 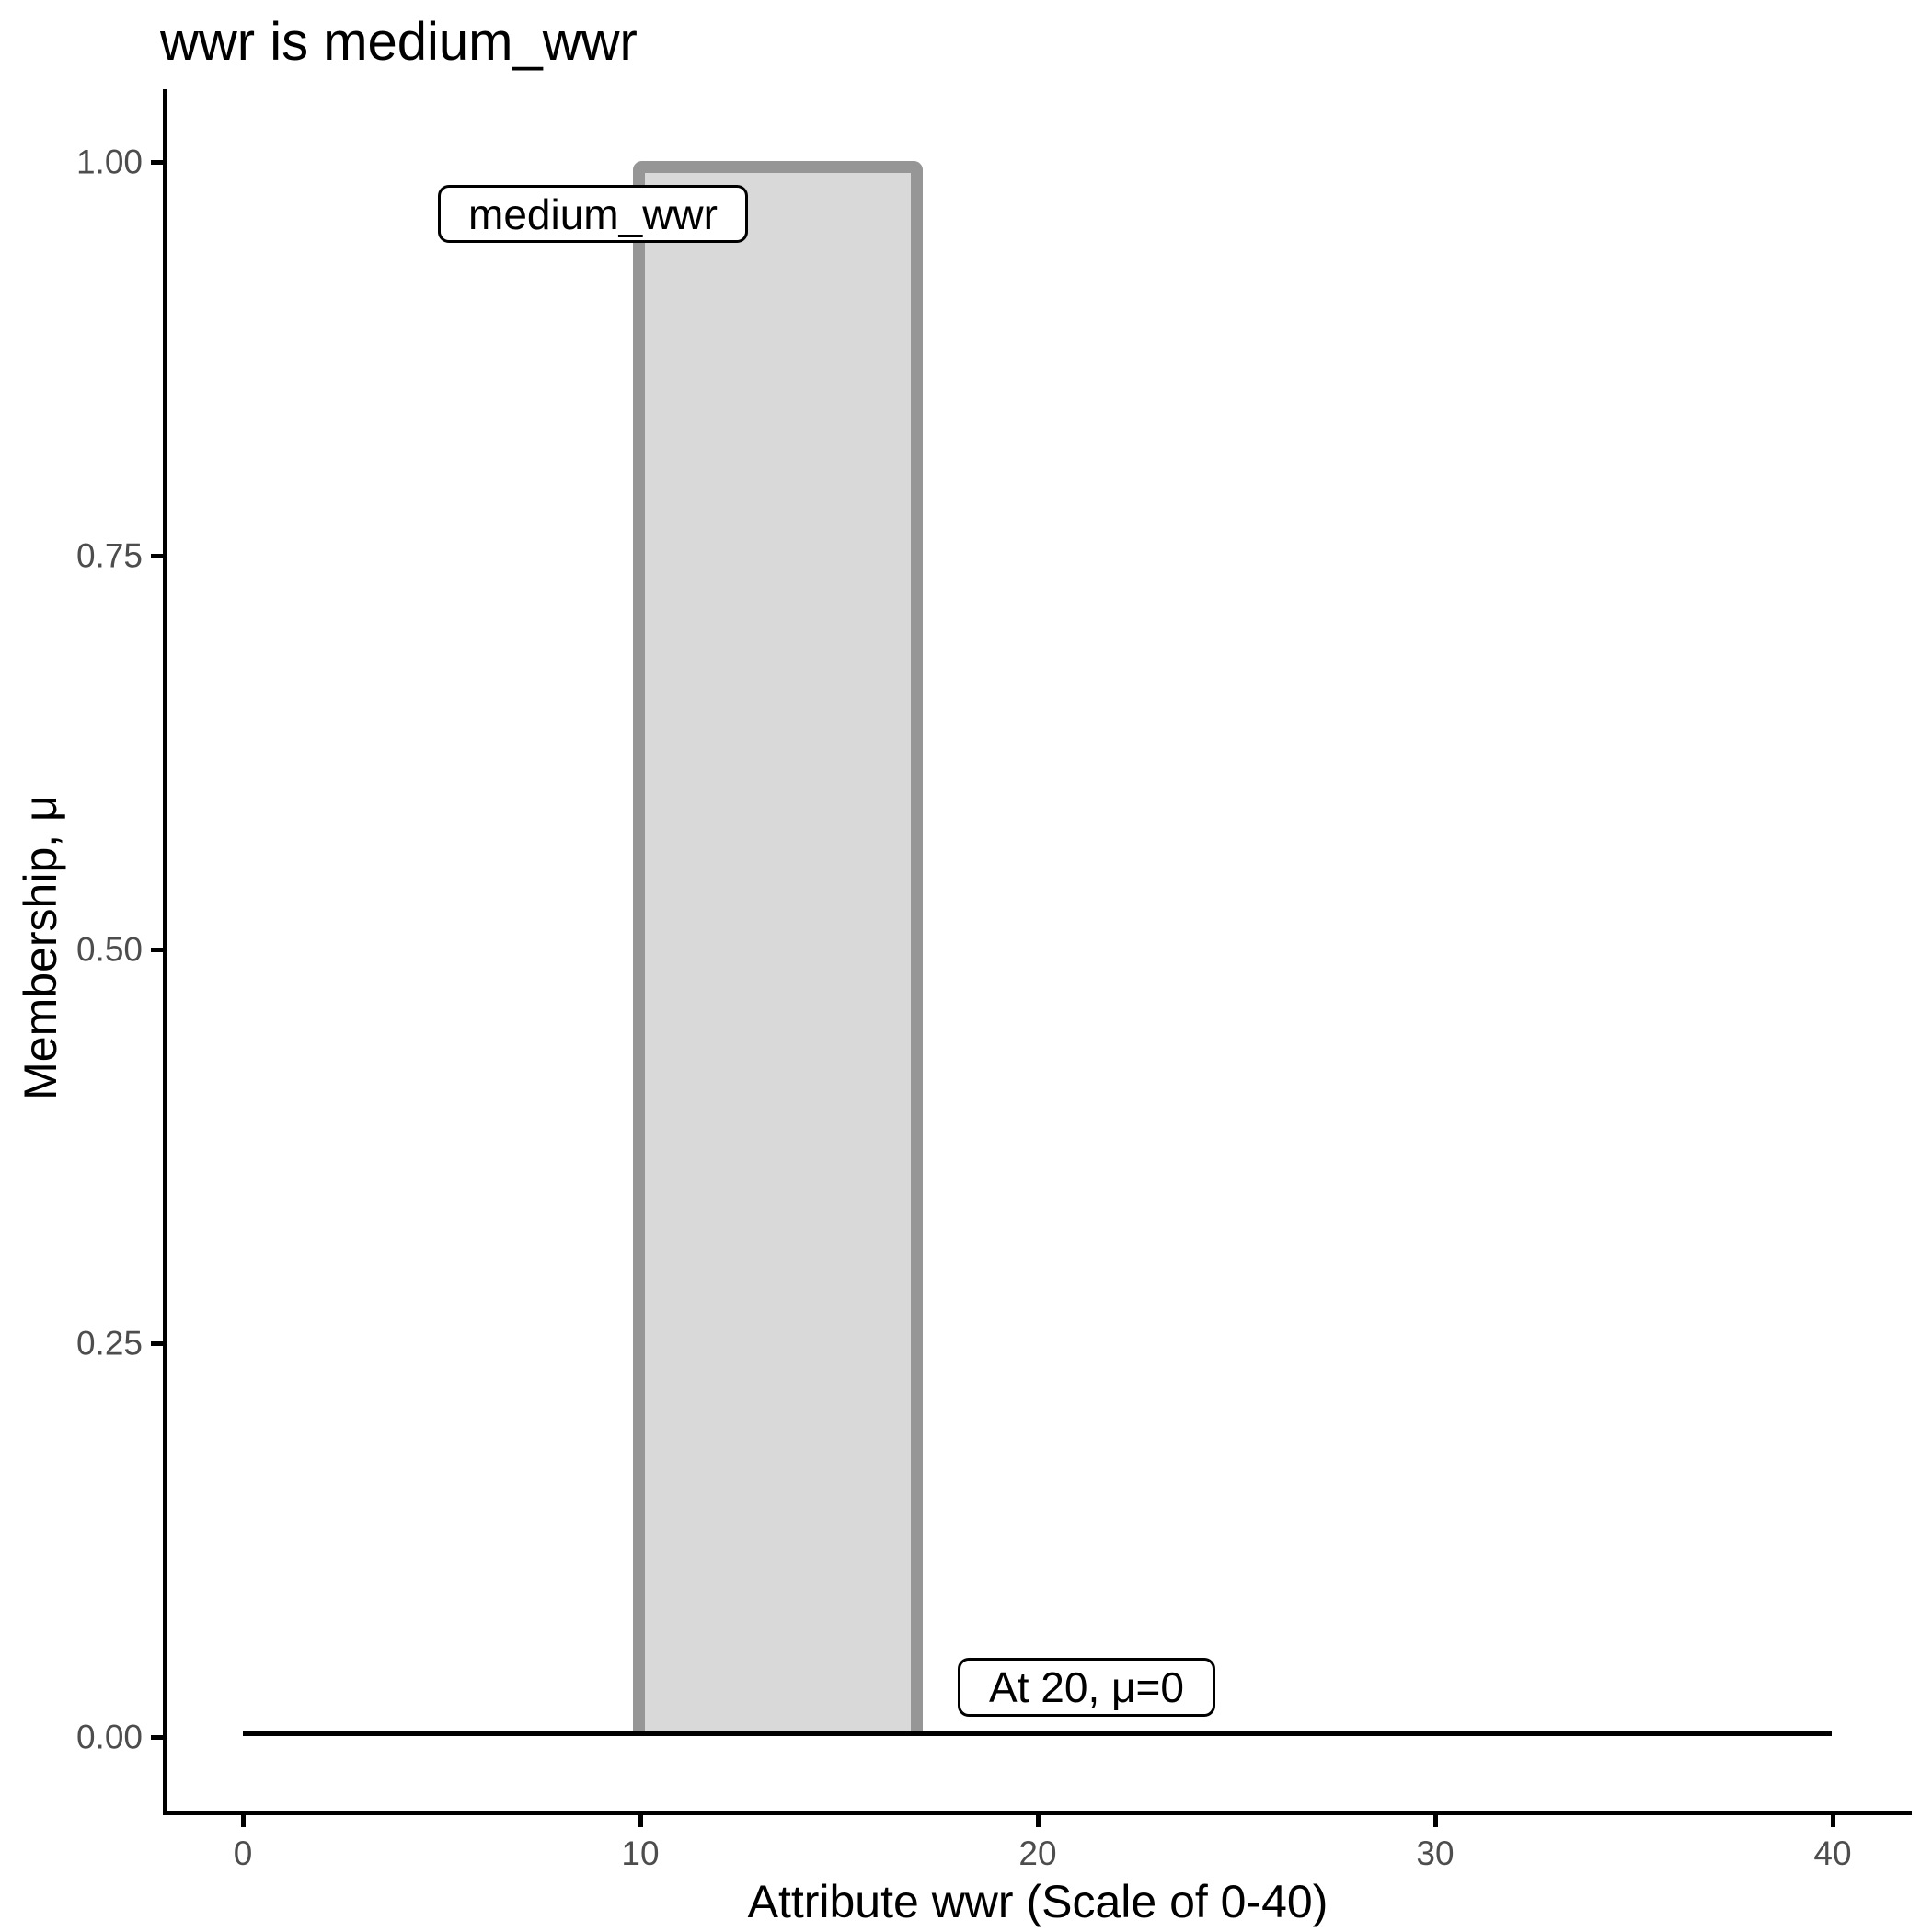 What do you see at coordinates (1037, 1853) in the screenshot?
I see `x-tick-label: 20` at bounding box center [1037, 1853].